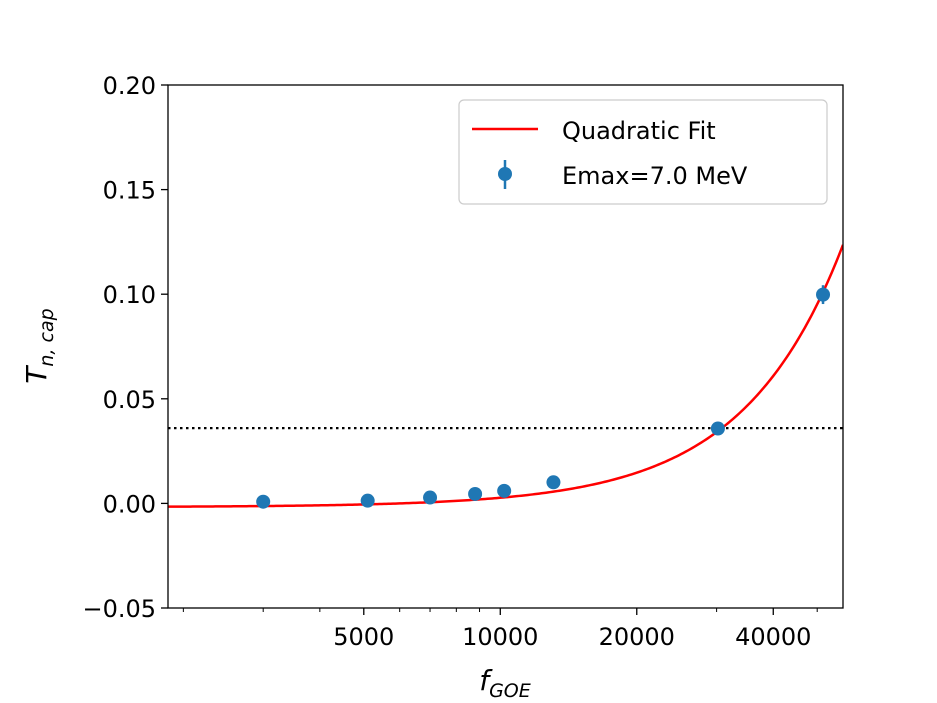  I want to click on y-tick-label-5: 0.20, so click(129, 86).